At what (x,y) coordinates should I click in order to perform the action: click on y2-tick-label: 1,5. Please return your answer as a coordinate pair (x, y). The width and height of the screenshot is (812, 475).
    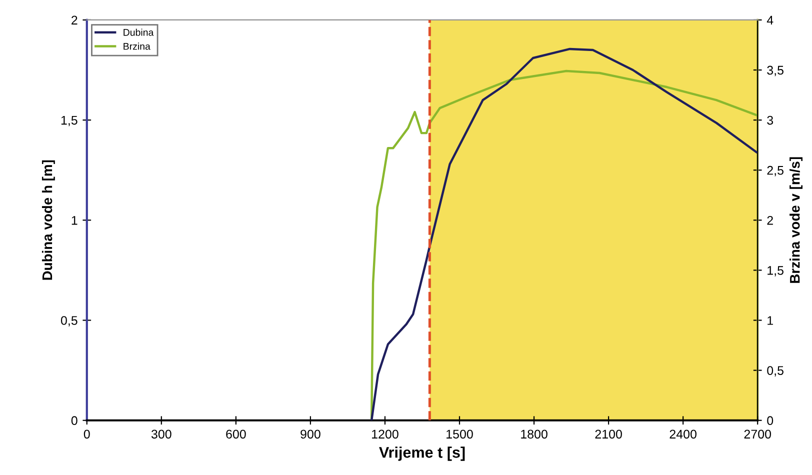
    Looking at the image, I should click on (776, 271).